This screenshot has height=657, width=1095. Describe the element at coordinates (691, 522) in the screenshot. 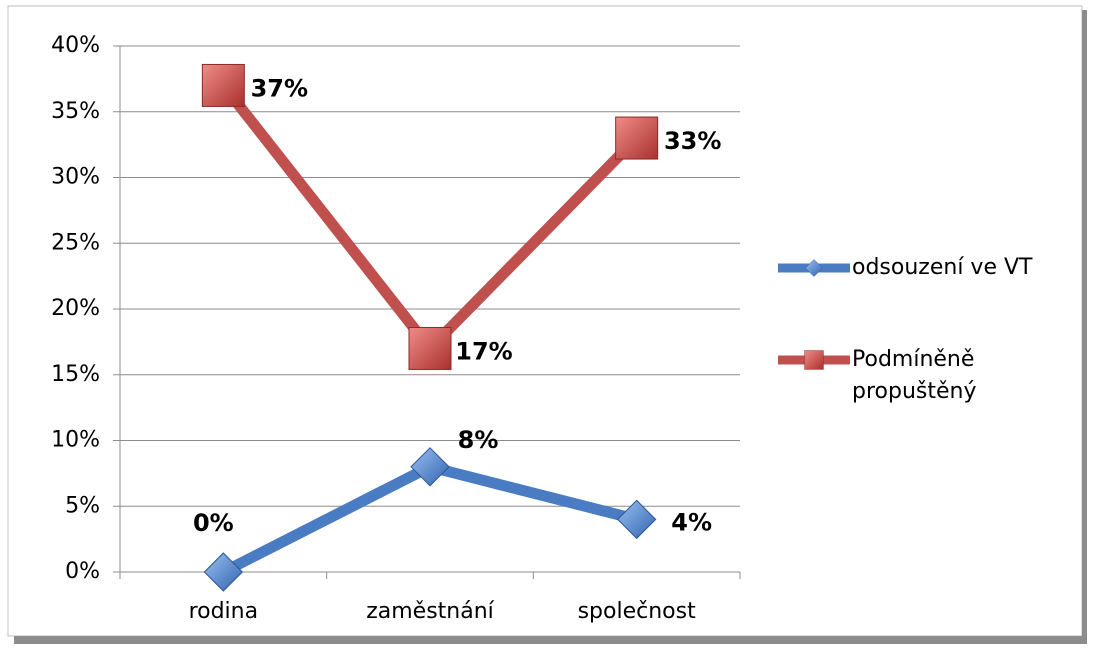

I see `data-label: 4%` at that location.